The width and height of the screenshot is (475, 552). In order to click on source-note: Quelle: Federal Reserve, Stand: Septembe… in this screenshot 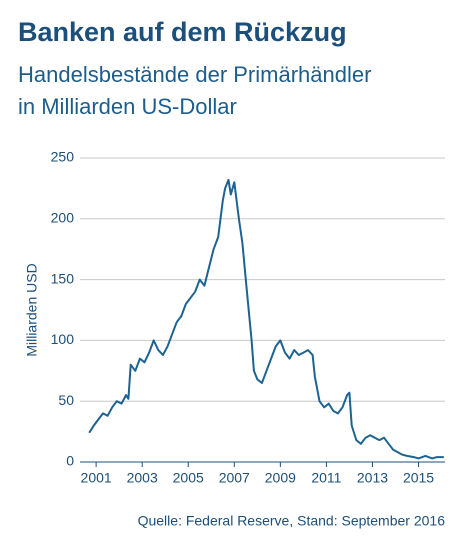, I will do `click(292, 521)`.